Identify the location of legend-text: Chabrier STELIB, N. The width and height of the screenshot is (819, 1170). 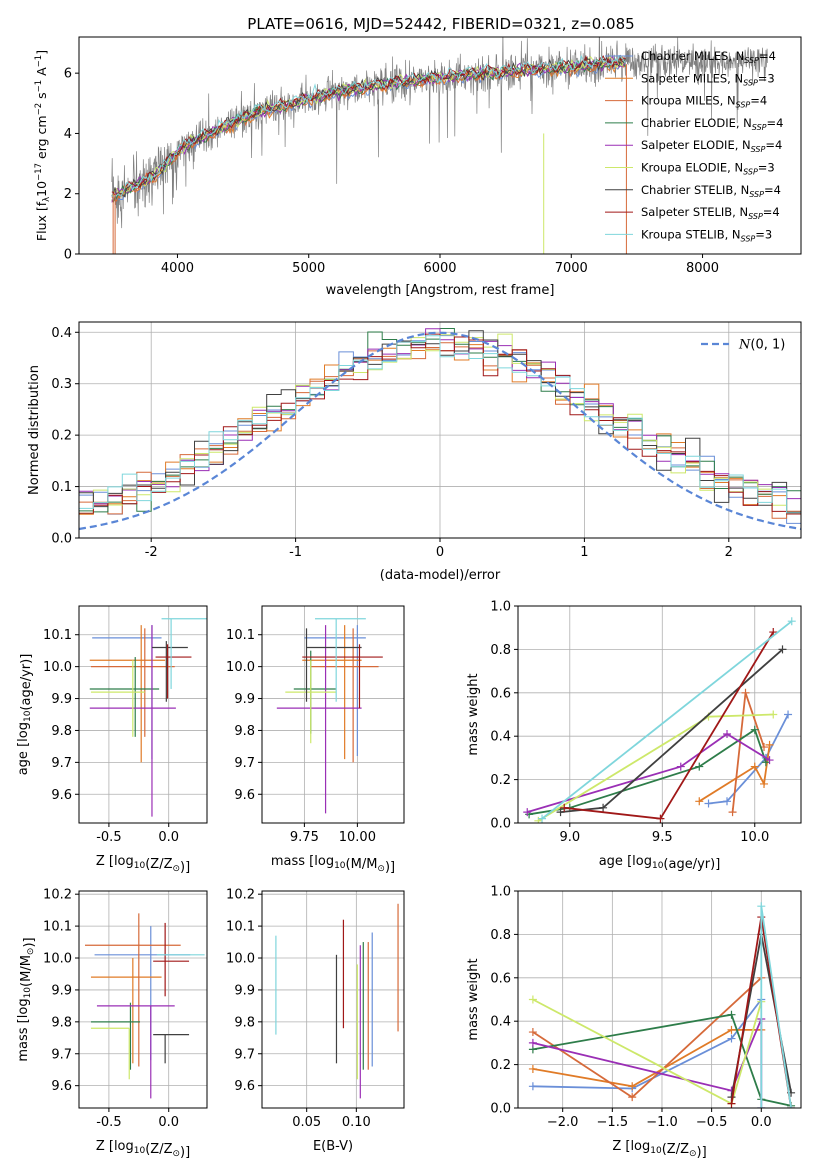
(695, 190).